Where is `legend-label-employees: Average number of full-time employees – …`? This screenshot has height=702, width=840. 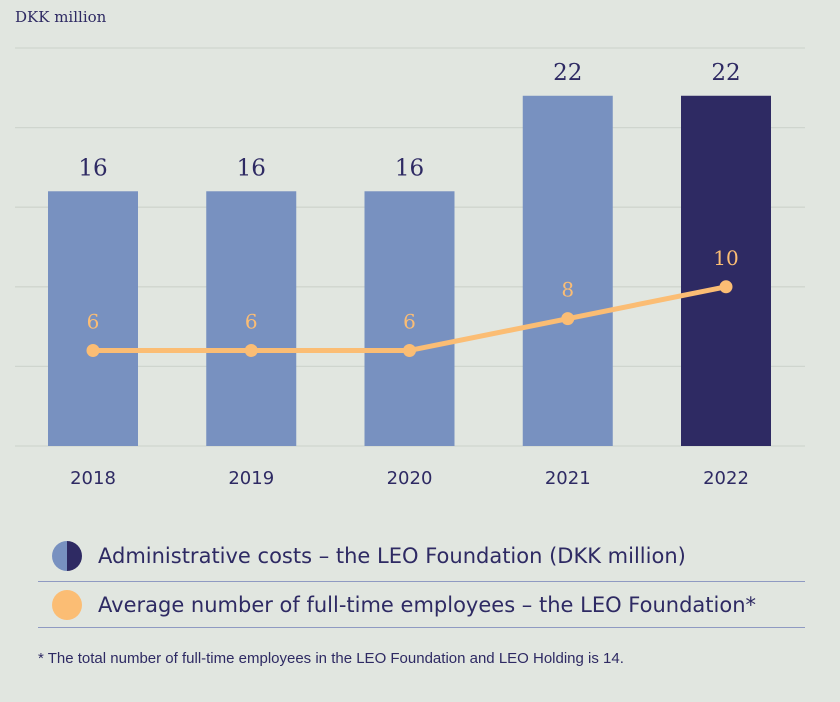 legend-label-employees: Average number of full-time employees – … is located at coordinates (427, 604).